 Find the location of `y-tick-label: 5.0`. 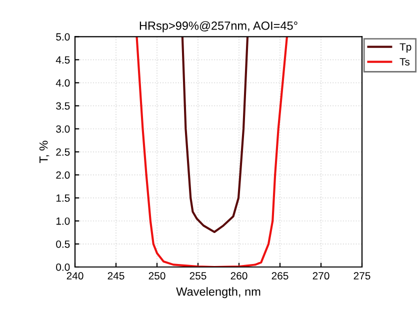

y-tick-label: 5.0 is located at coordinates (63, 37).